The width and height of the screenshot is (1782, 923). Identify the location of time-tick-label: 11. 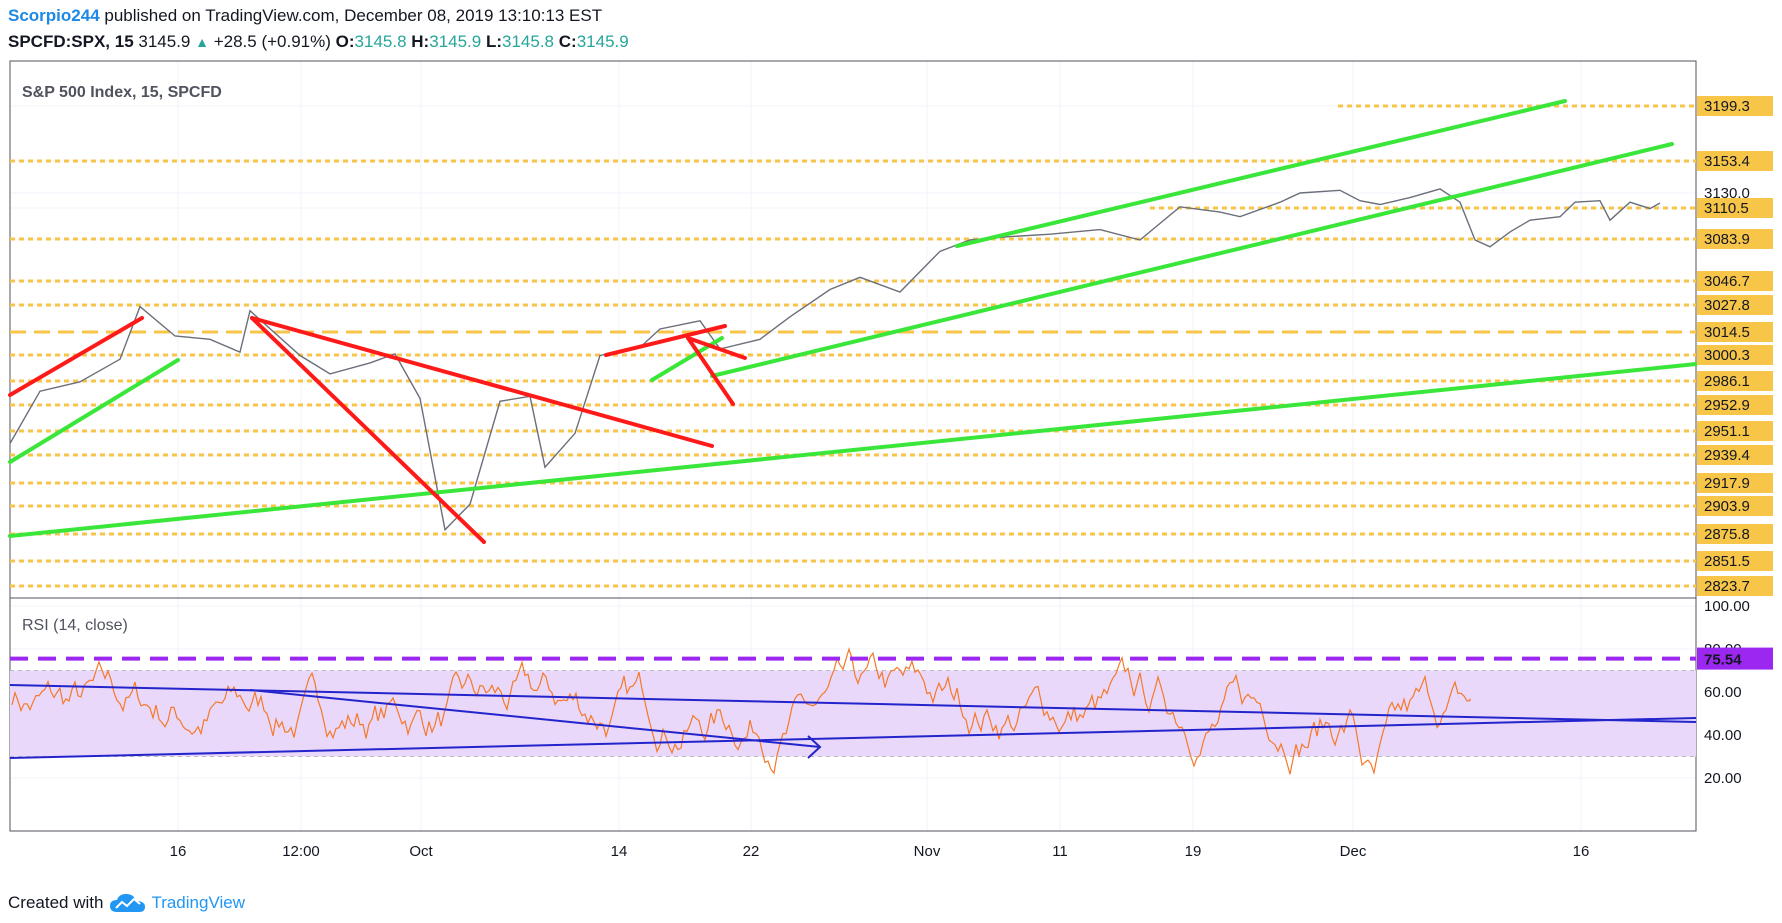
(1060, 851).